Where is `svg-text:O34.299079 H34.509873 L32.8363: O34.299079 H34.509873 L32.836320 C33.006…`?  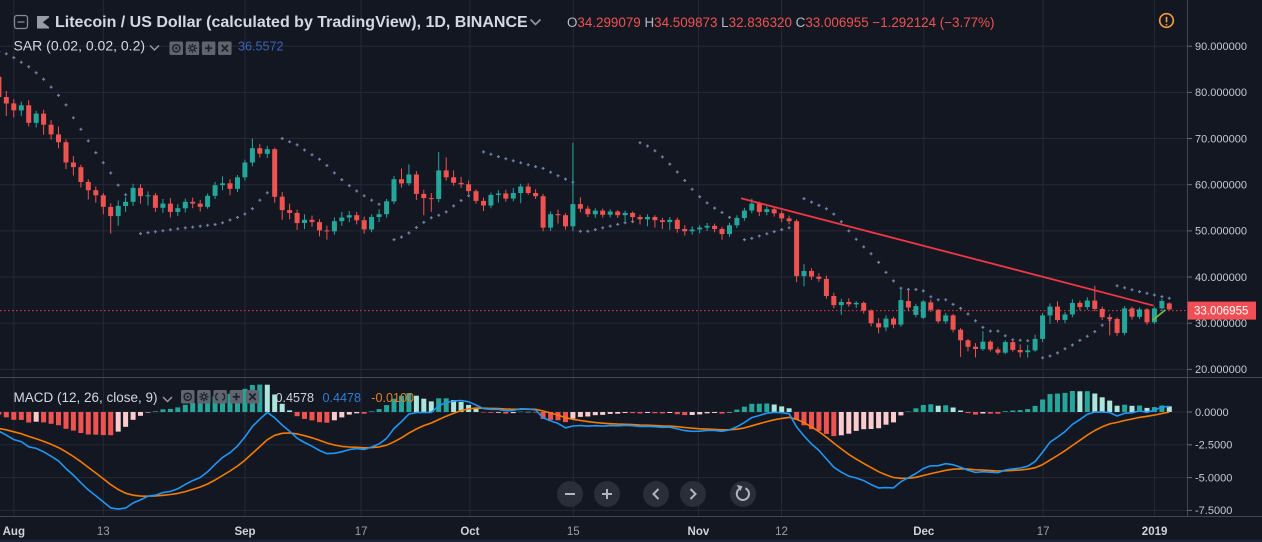 svg-text:O34.299079 H34.509873 L32.8363: O34.299079 H34.509873 L32.836320 C33.006… is located at coordinates (780, 22).